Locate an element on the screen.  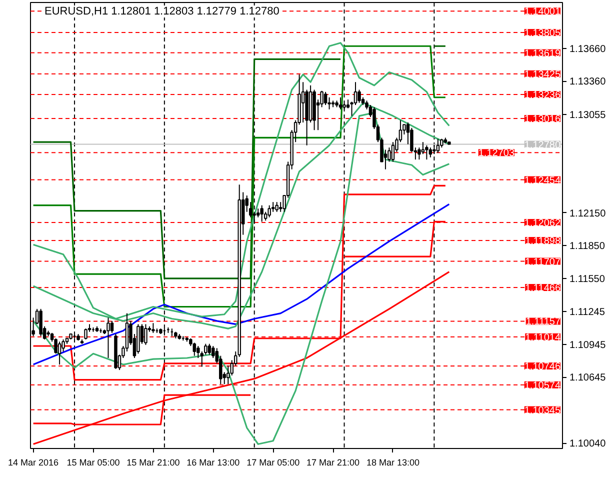
y-tick-label: 1.12150 is located at coordinates (588, 214).